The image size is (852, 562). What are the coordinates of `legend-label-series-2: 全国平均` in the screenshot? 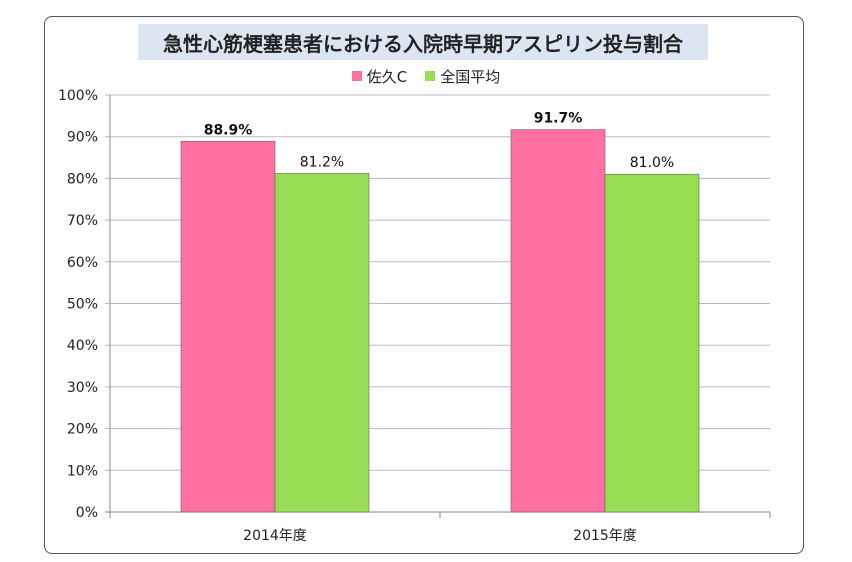 It's located at (470, 76).